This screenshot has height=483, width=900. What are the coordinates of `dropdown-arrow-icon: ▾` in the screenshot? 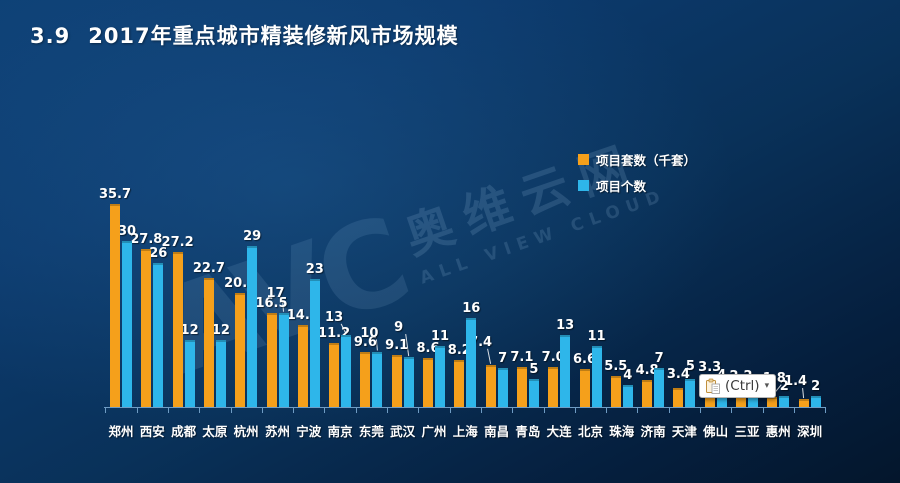 It's located at (767, 386).